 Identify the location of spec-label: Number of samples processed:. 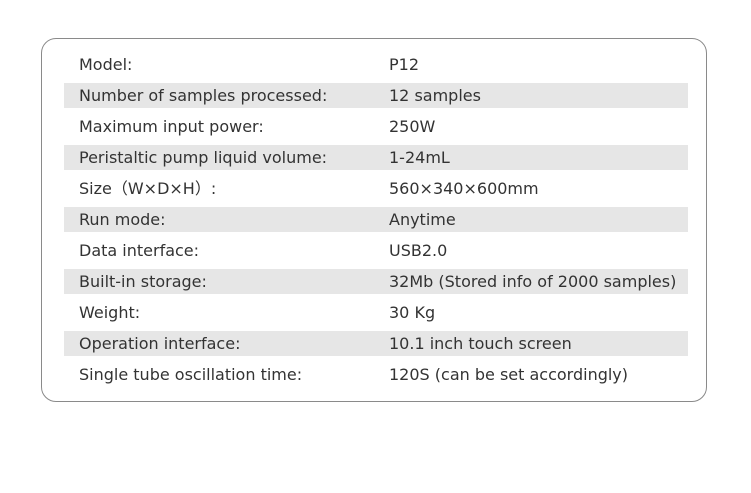
(203, 95).